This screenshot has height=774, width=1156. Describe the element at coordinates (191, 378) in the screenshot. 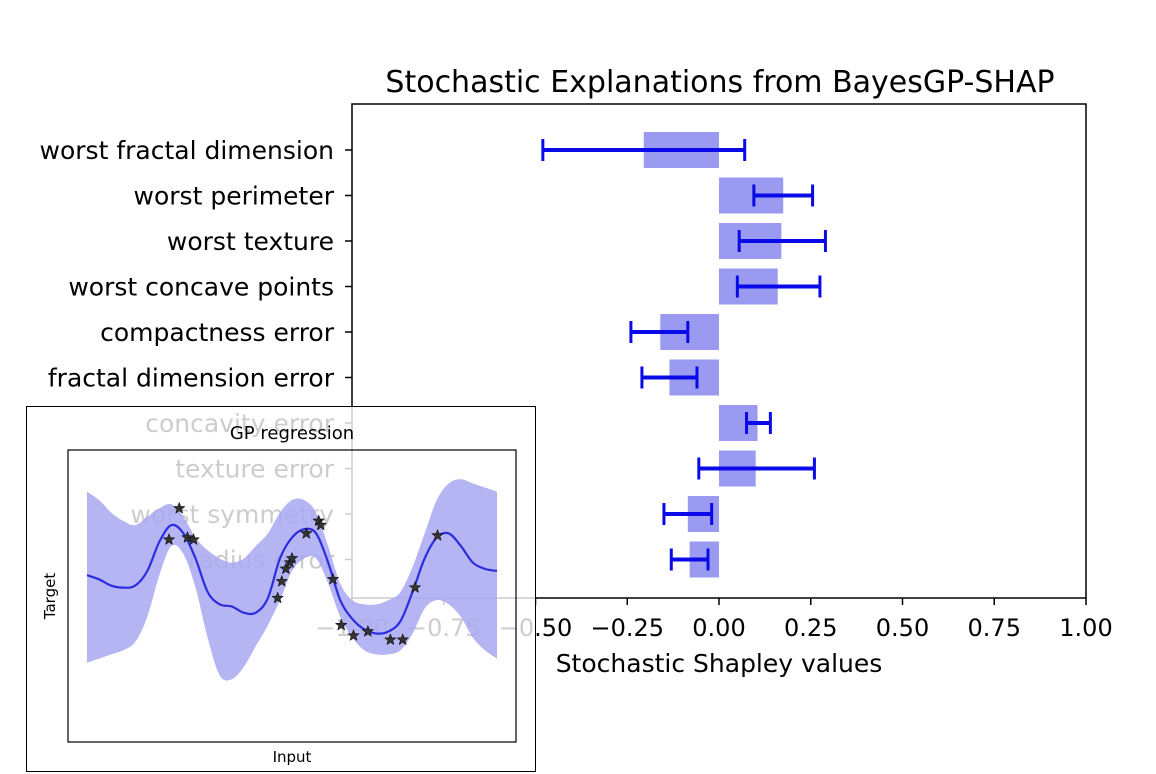

I see `y-tick-label: fractal dimension error` at that location.